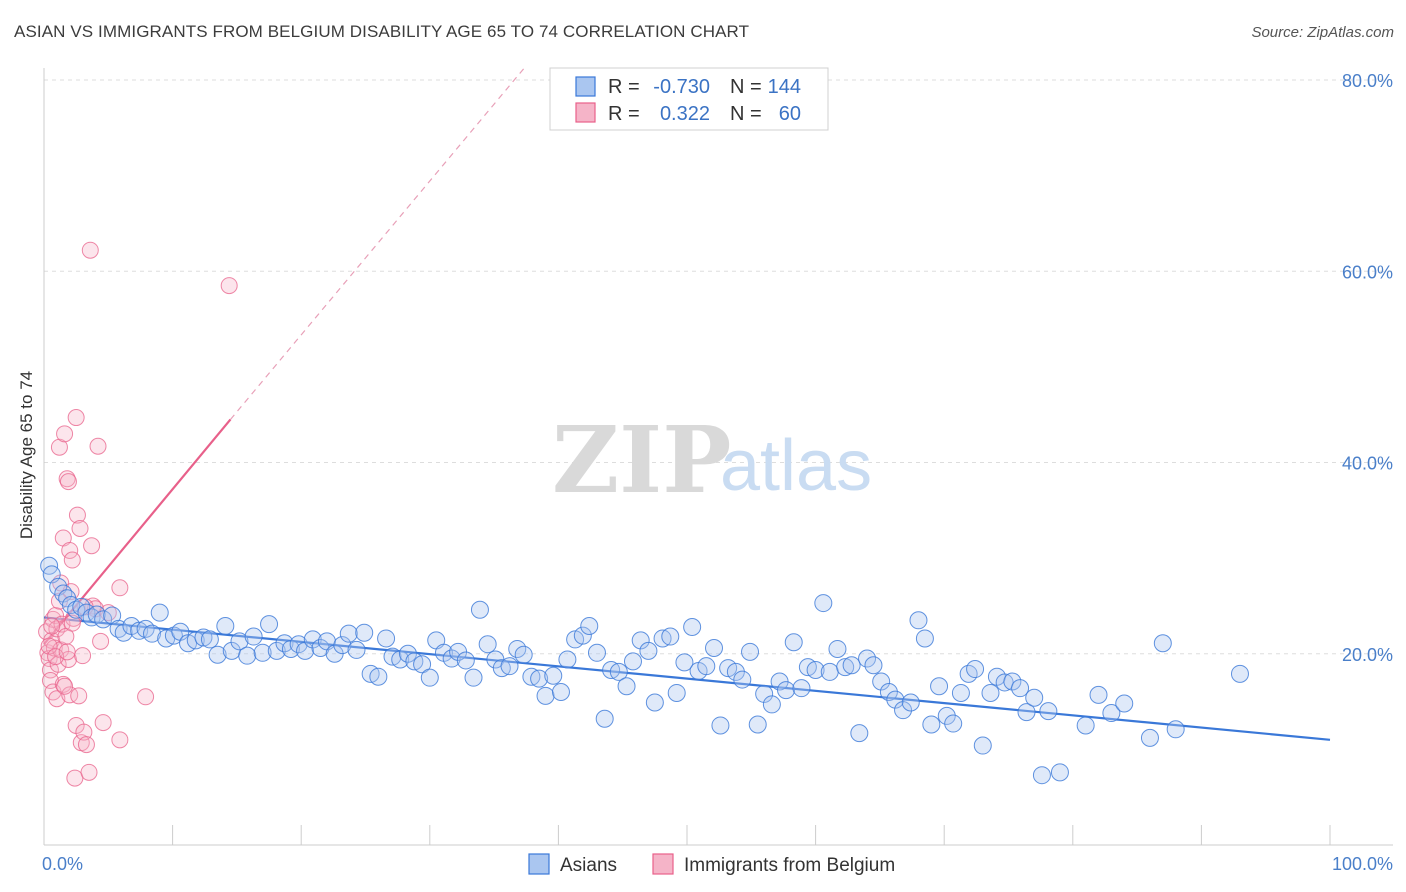 The height and width of the screenshot is (892, 1406). Describe the element at coordinates (687, 678) in the screenshot. I see `trend-line-asians` at that location.